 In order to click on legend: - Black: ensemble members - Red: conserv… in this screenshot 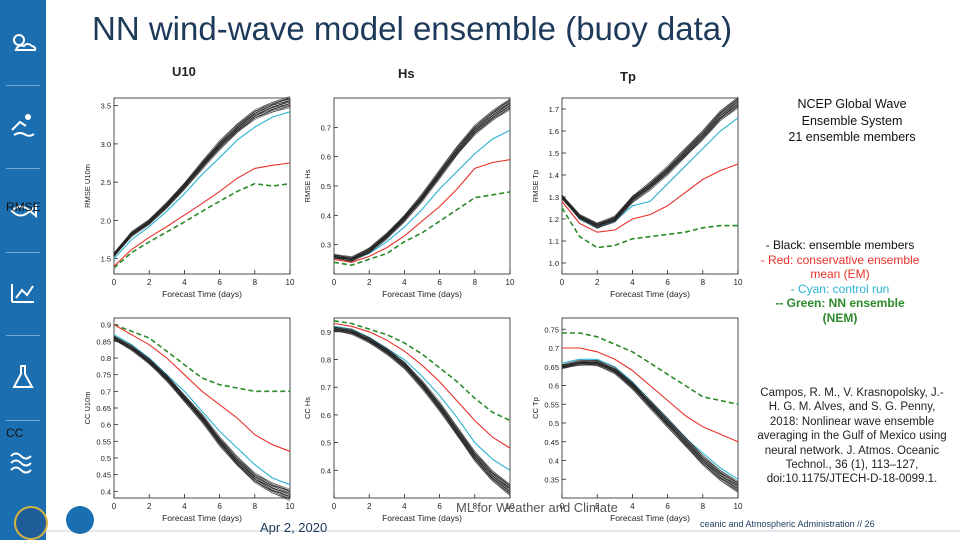, I will do `click(840, 281)`.